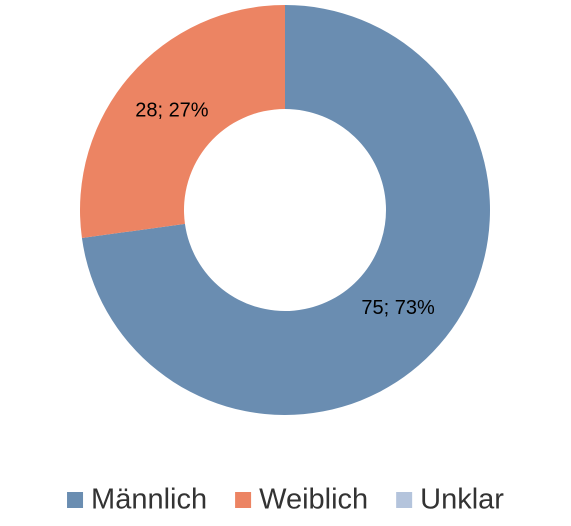  Describe the element at coordinates (398, 308) in the screenshot. I see `data-label: 75; 73%` at that location.